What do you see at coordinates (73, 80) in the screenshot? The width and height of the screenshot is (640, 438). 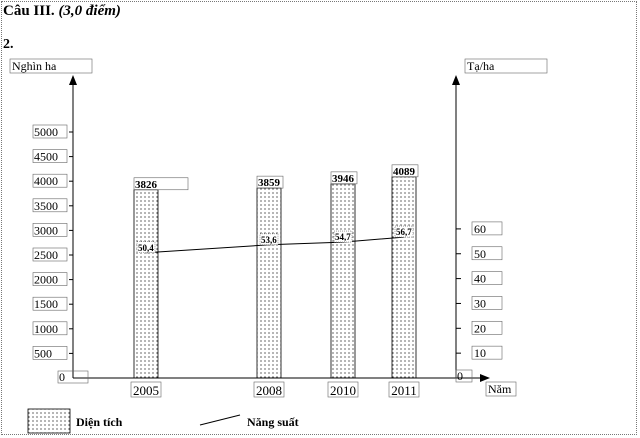 I see `y-axis-left-arrow` at bounding box center [73, 80].